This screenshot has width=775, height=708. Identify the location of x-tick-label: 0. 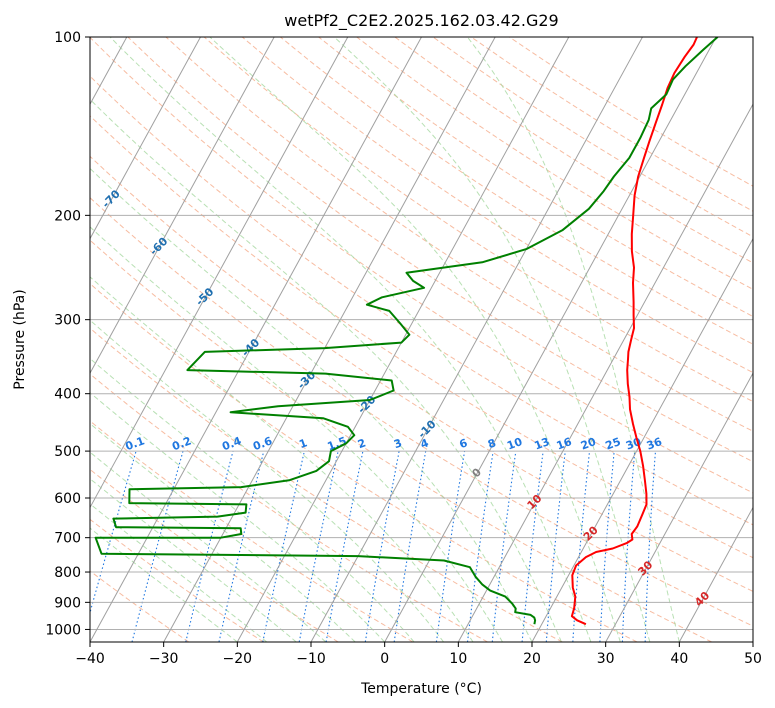
(384, 659).